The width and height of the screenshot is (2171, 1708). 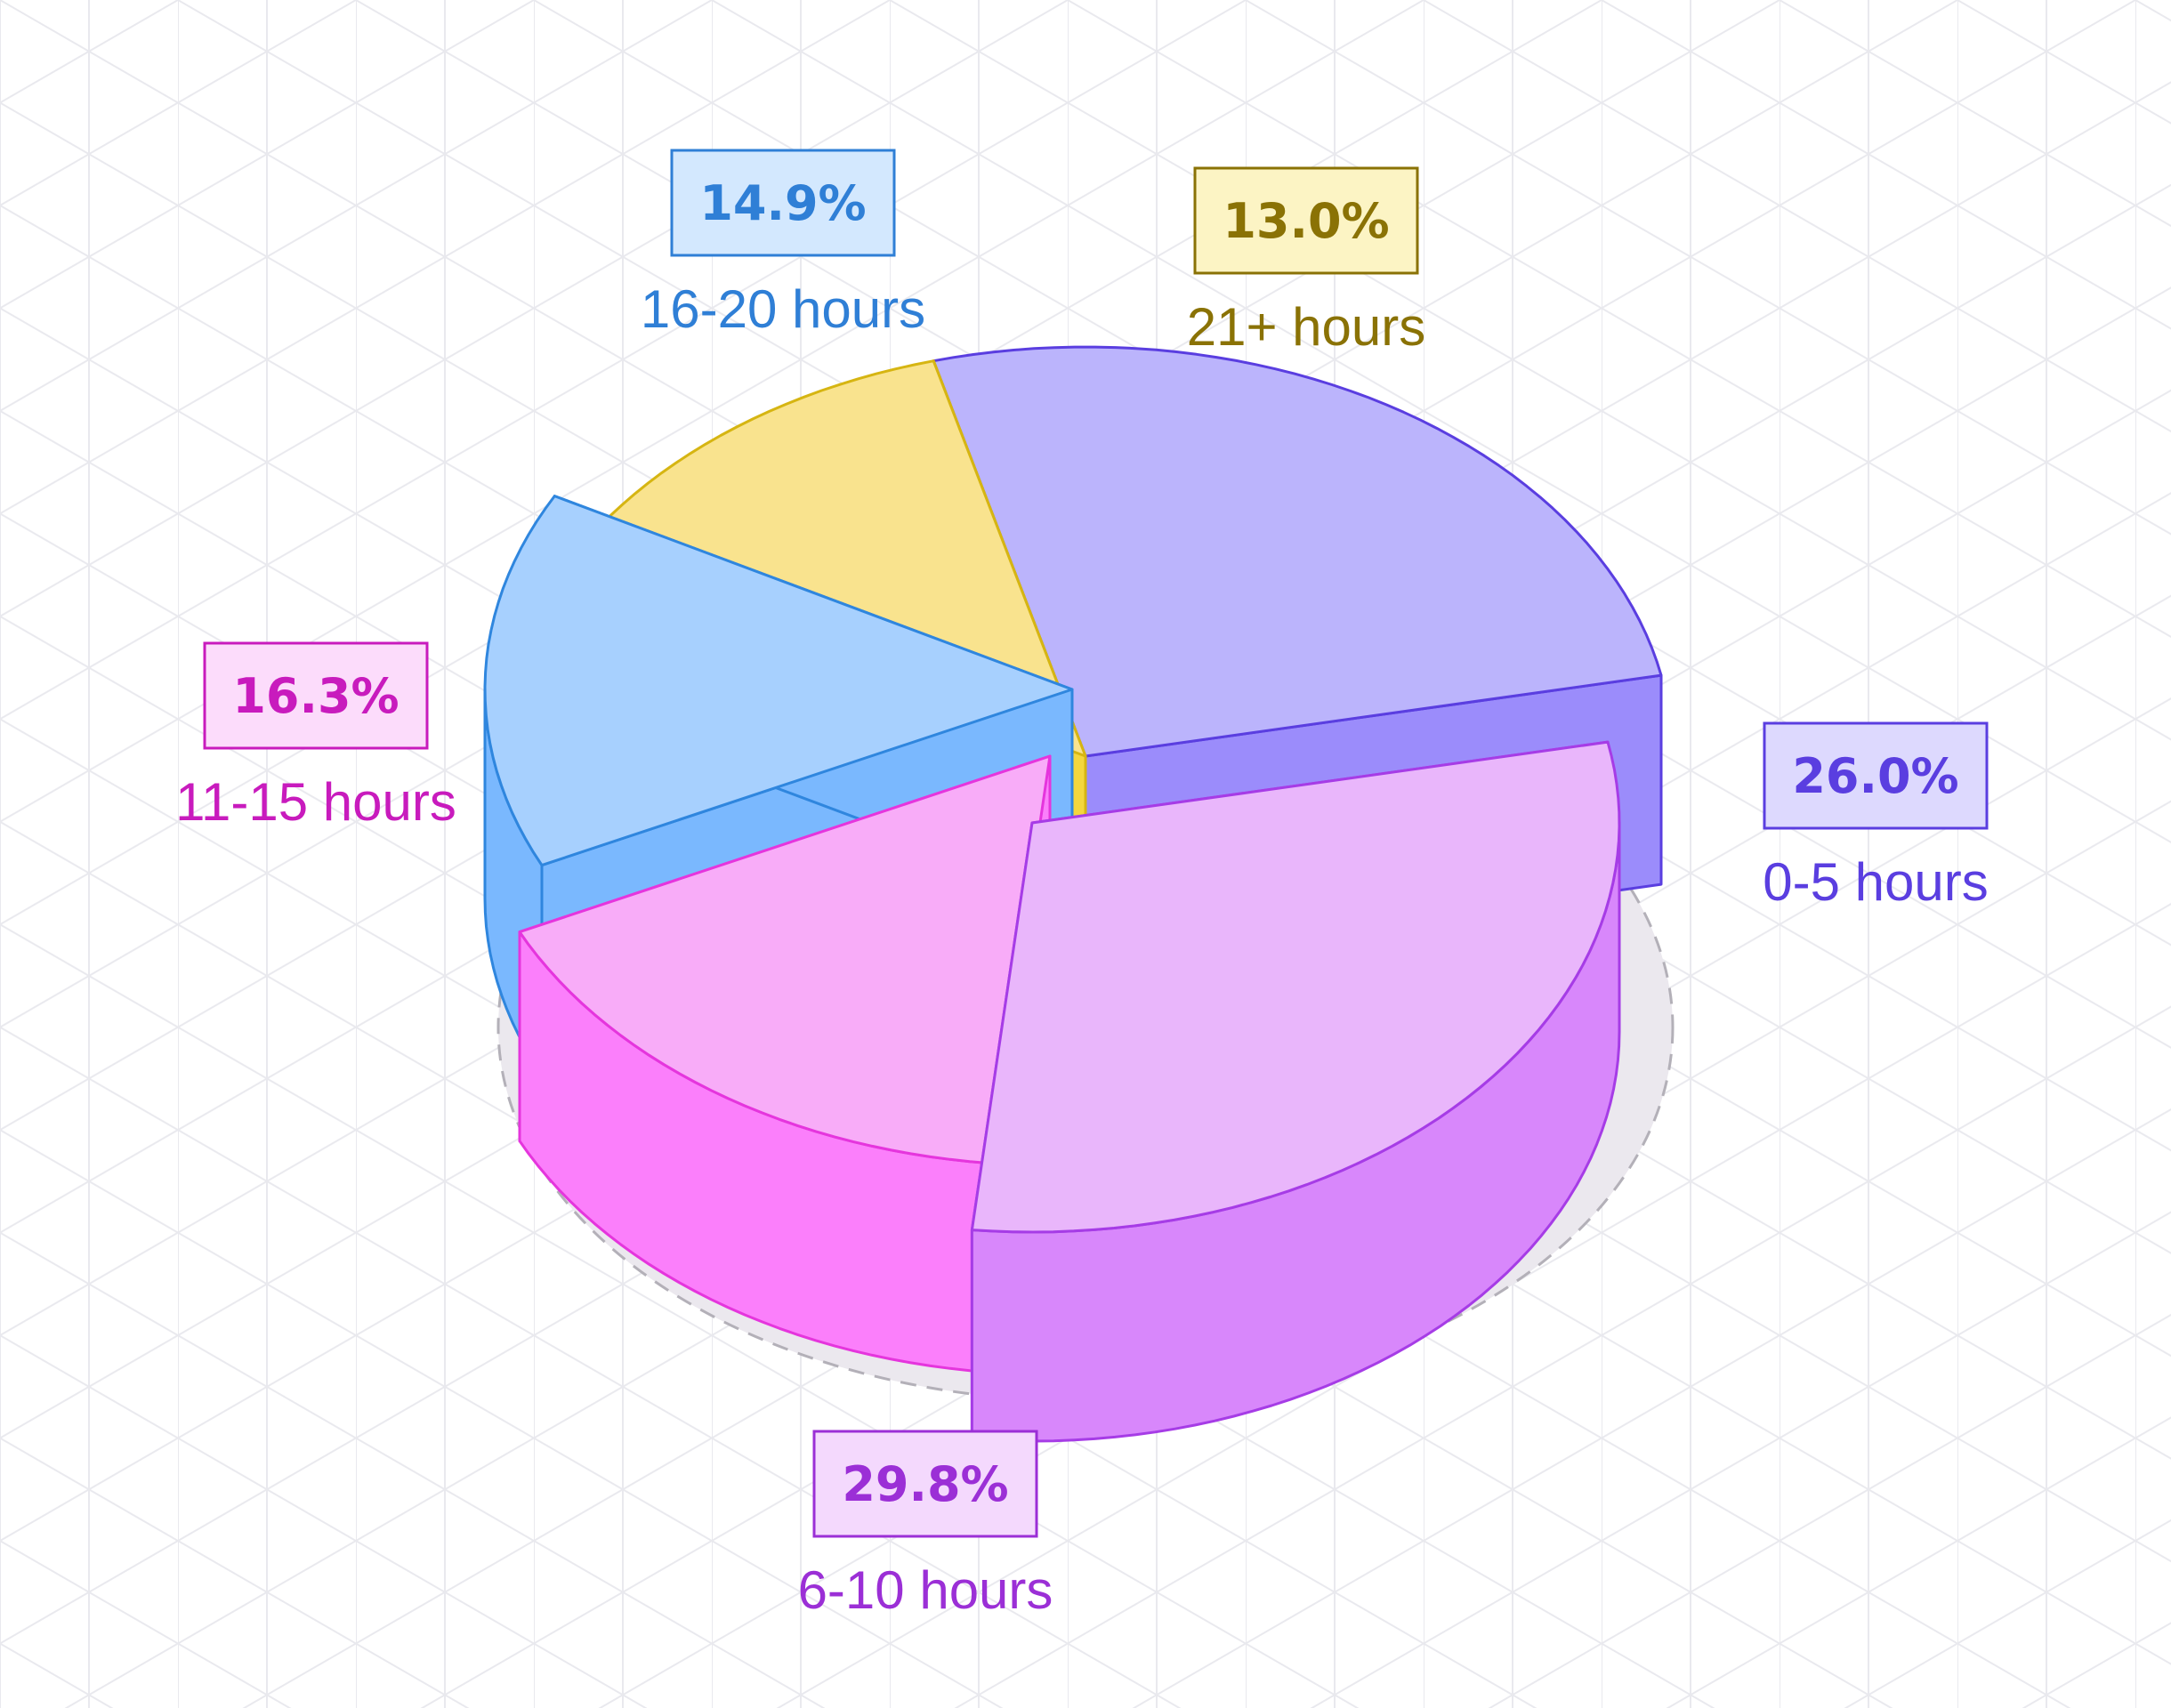 I want to click on percent-label-16-20-hours: 14.9%, so click(x=782, y=203).